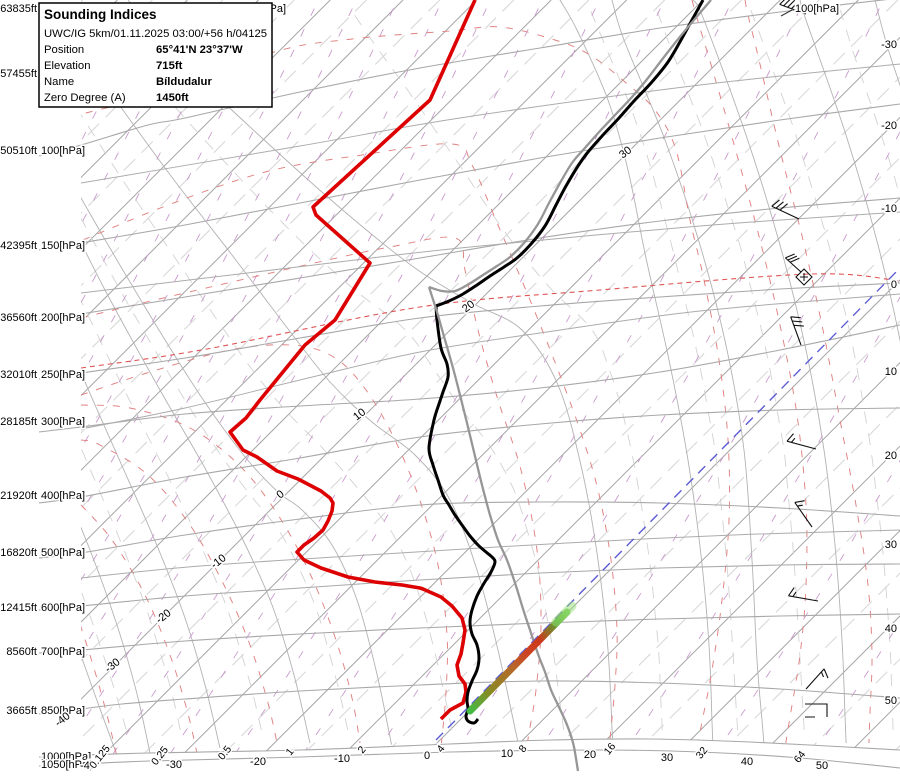  I want to click on svg-text: 250[hPa], so click(63, 375).